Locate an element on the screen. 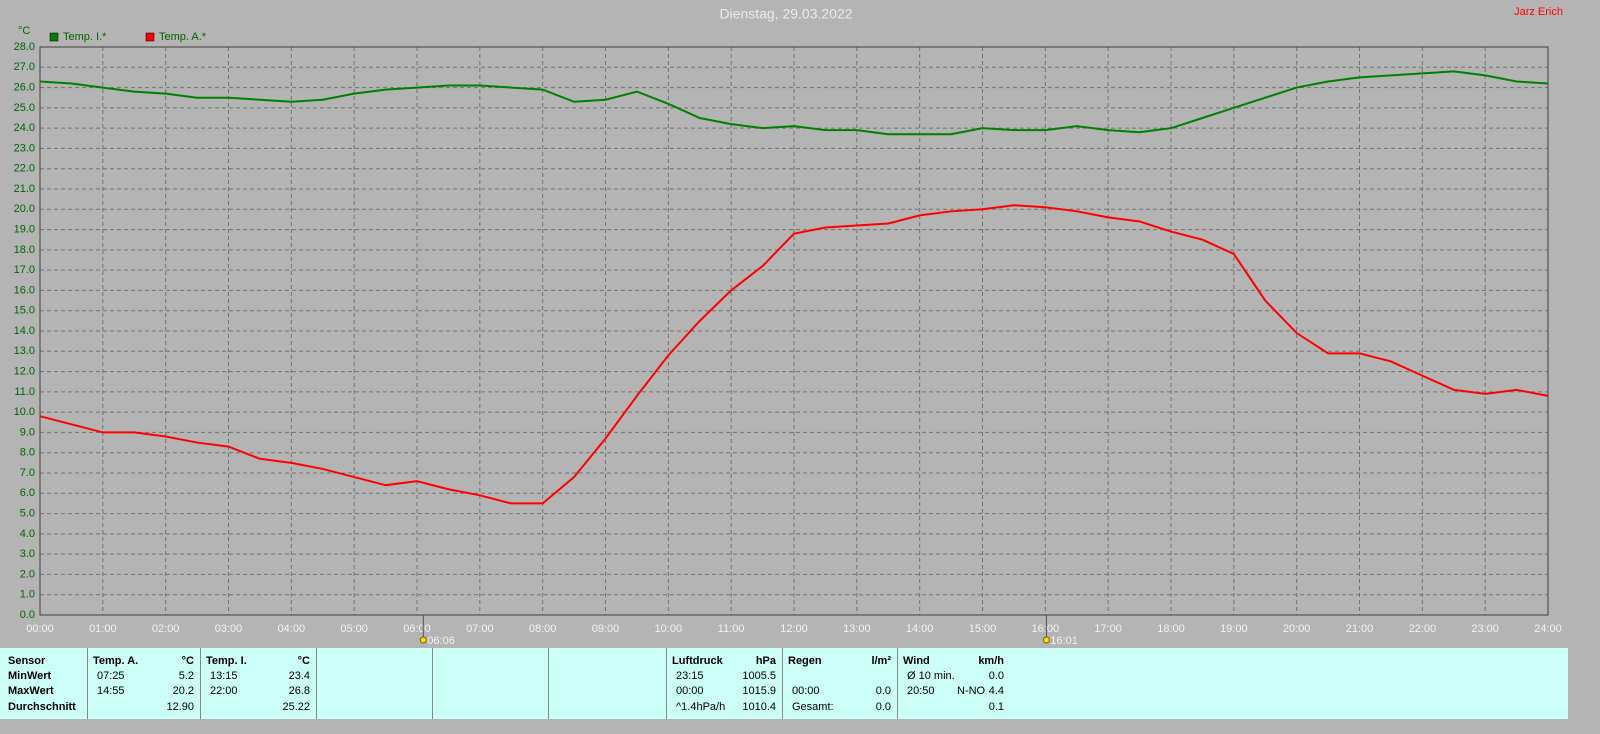 The width and height of the screenshot is (1600, 734). row-label: MaxWert is located at coordinates (31, 691).